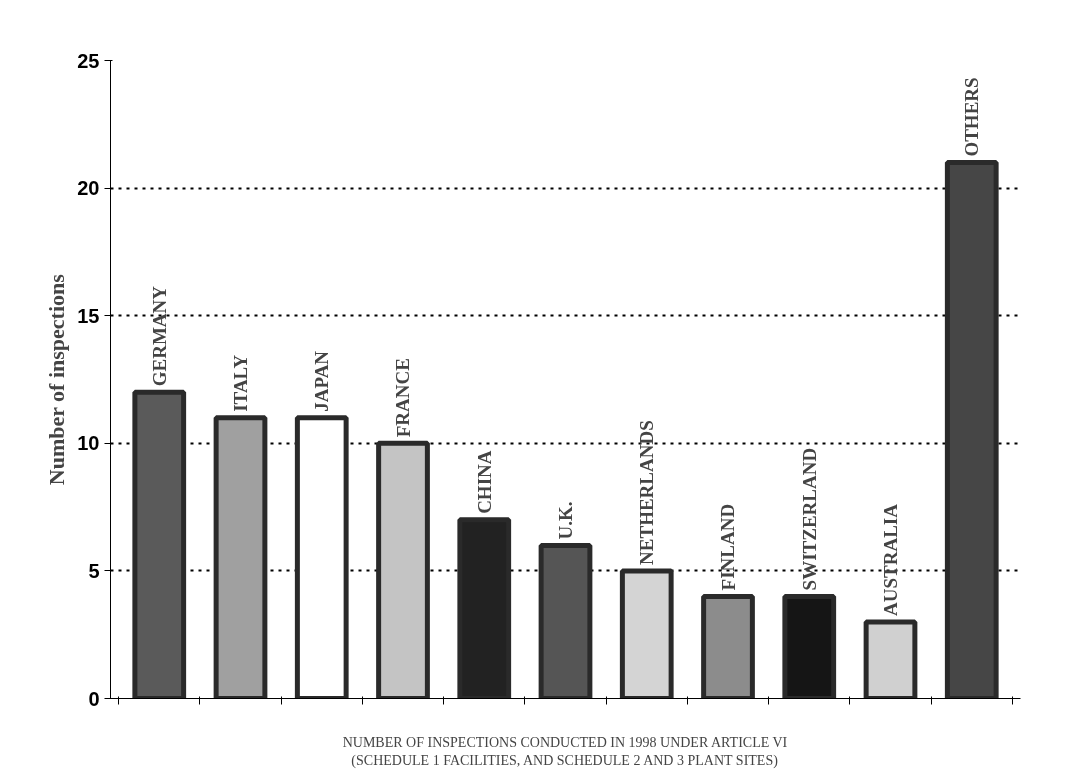 This screenshot has height=780, width=1066. Describe the element at coordinates (890, 559) in the screenshot. I see `x-tick-label: AUSTRALIA` at that location.